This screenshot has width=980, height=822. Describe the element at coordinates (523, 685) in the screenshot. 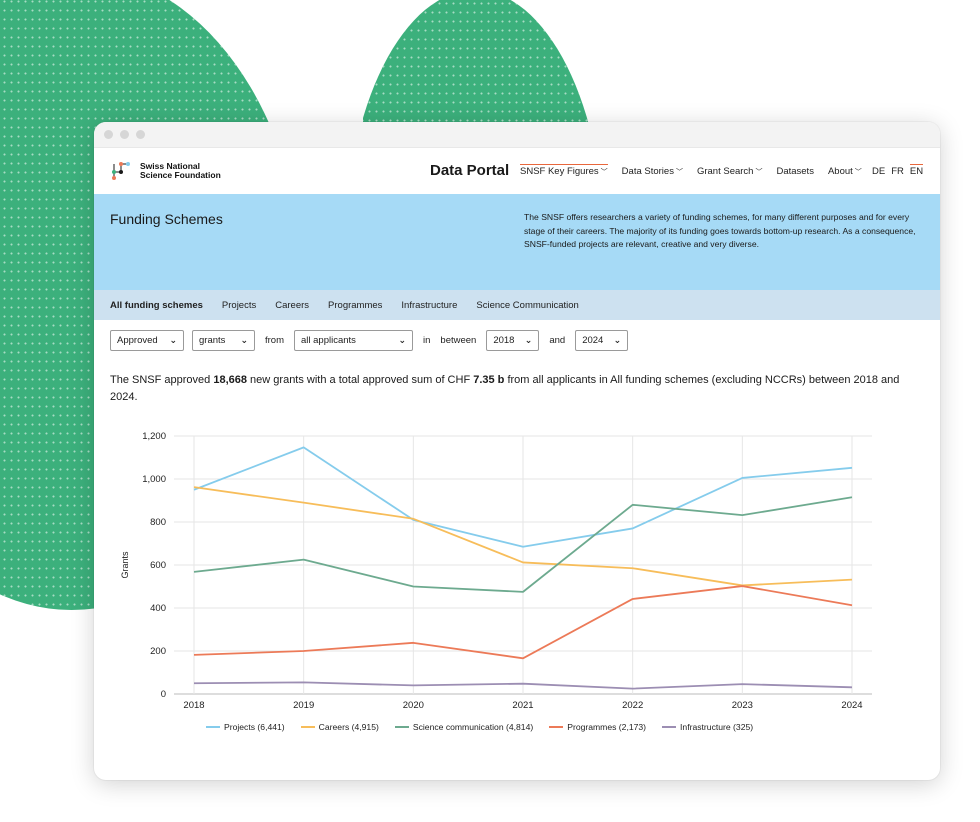

I see `series-line-infrastructure` at that location.